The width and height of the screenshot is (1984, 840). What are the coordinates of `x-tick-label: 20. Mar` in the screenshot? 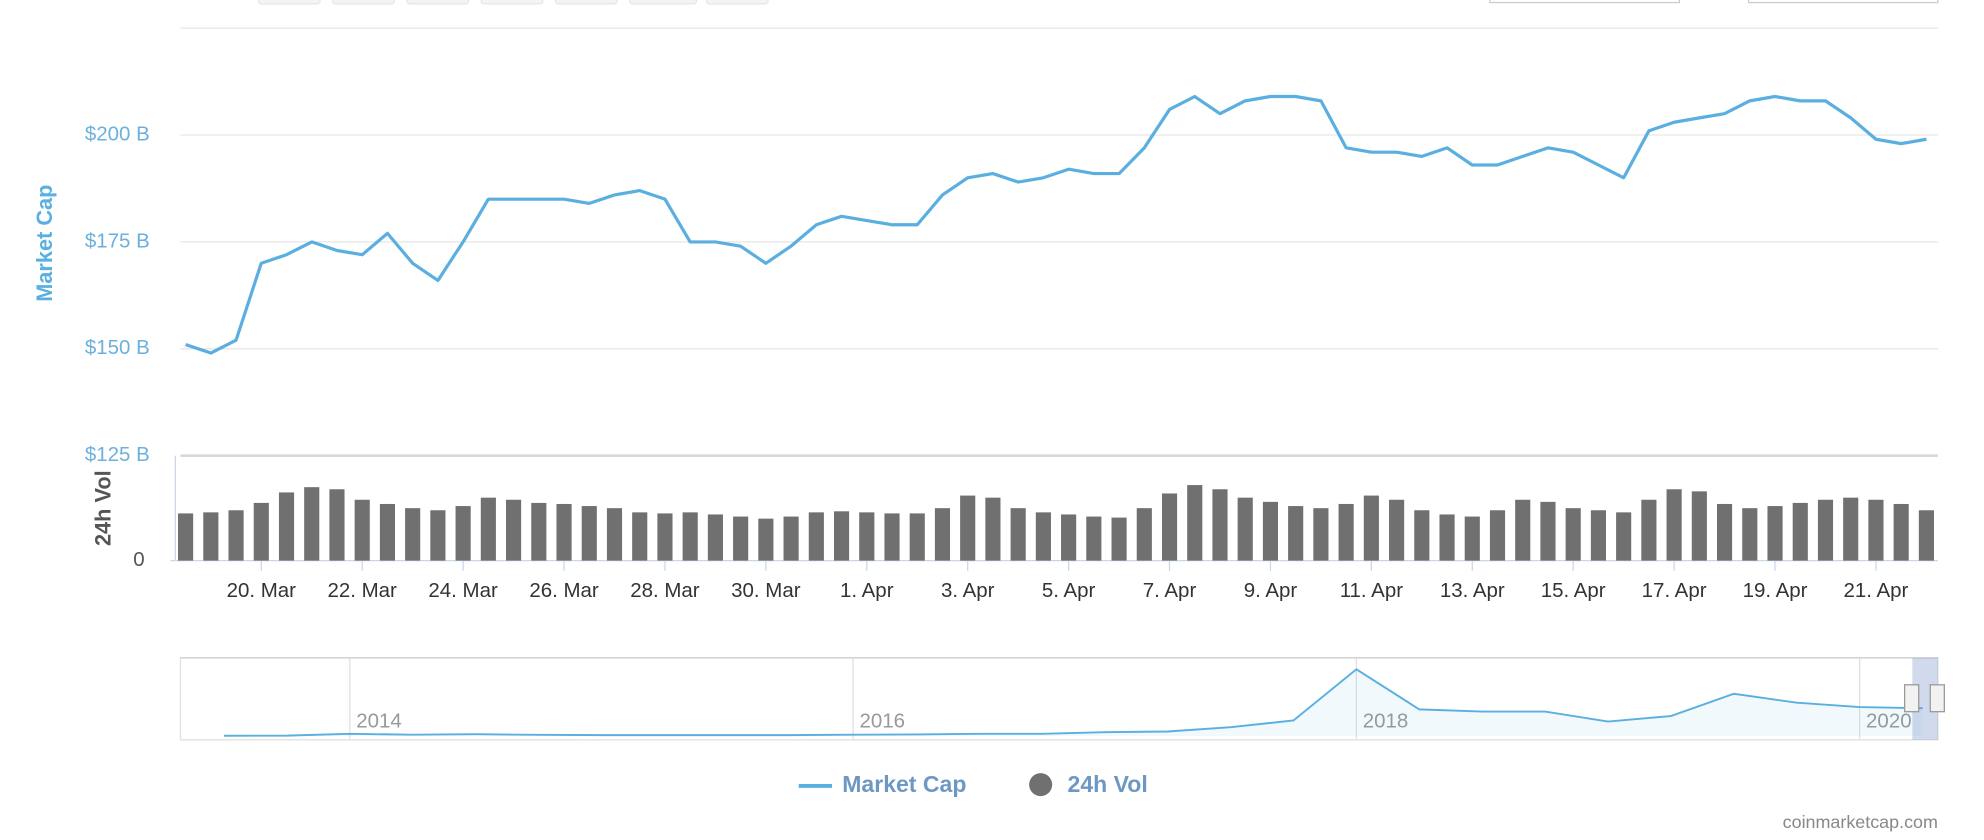 It's located at (262, 590).